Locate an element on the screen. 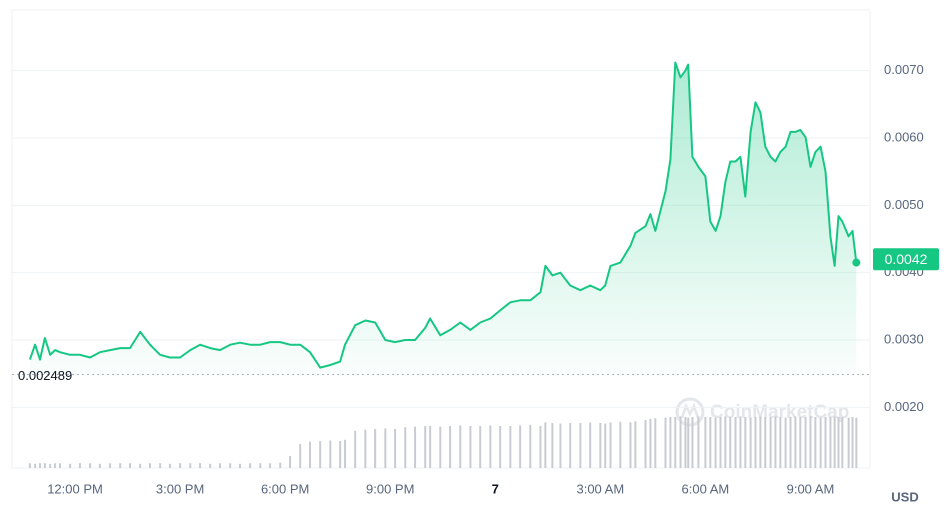 The image size is (948, 518). watermark-logo is located at coordinates (690, 412).